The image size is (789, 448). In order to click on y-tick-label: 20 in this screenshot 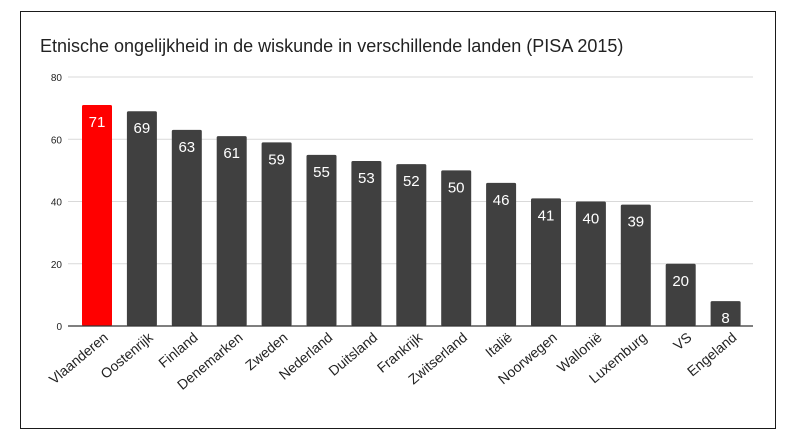, I will do `click(57, 265)`.